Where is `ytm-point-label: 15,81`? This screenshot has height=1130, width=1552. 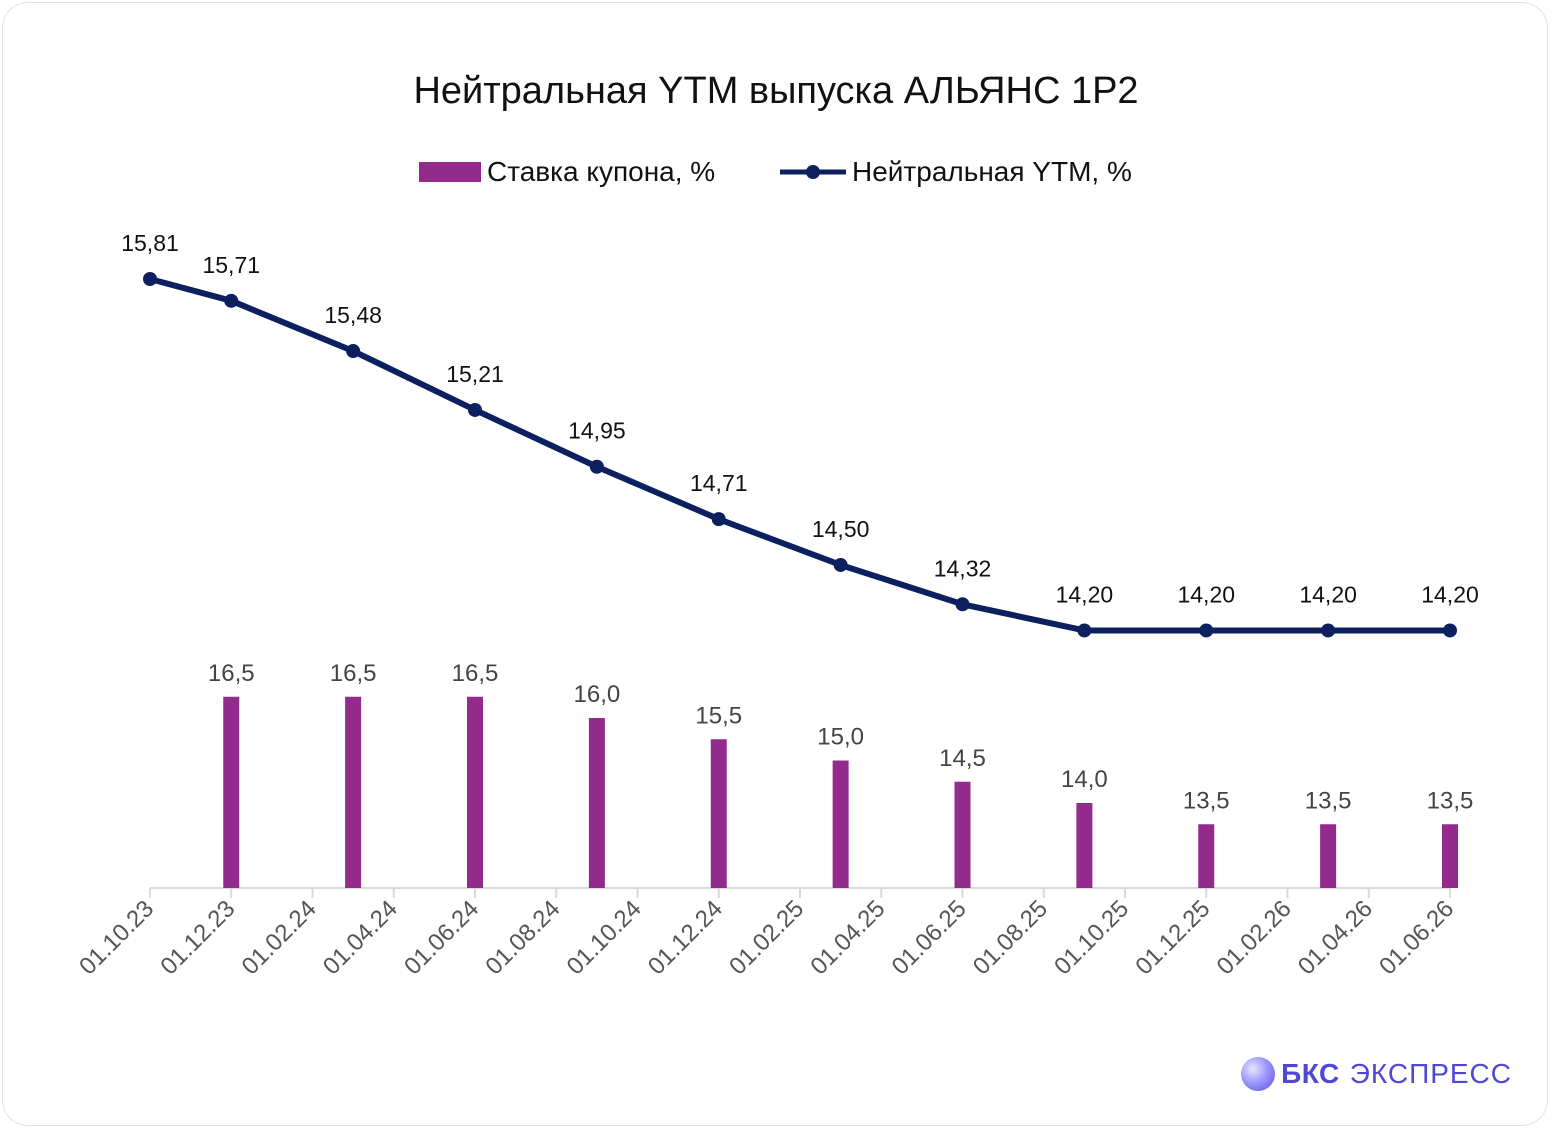 ytm-point-label: 15,81 is located at coordinates (150, 243).